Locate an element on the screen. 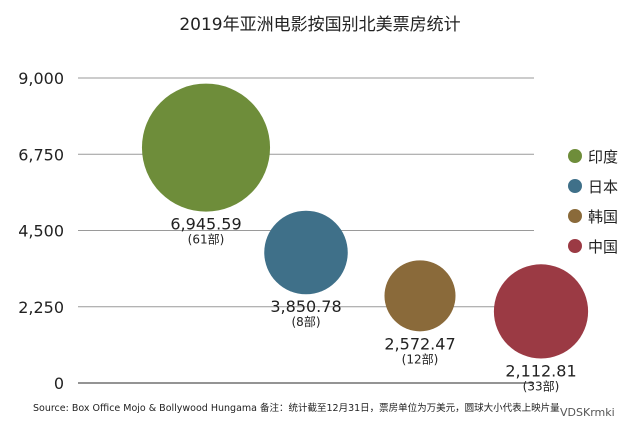 Image resolution: width=640 pixels, height=429 pixels. chart-title: 2019年亚洲电影按国别北美票房统计 is located at coordinates (319, 25).